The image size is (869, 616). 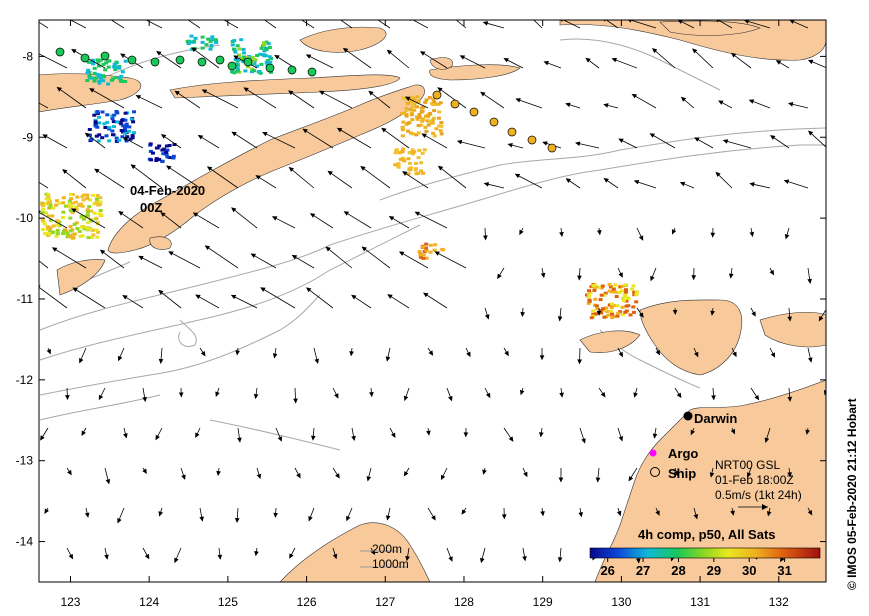 What do you see at coordinates (25, 218) in the screenshot?
I see `y-tick-label: -10` at bounding box center [25, 218].